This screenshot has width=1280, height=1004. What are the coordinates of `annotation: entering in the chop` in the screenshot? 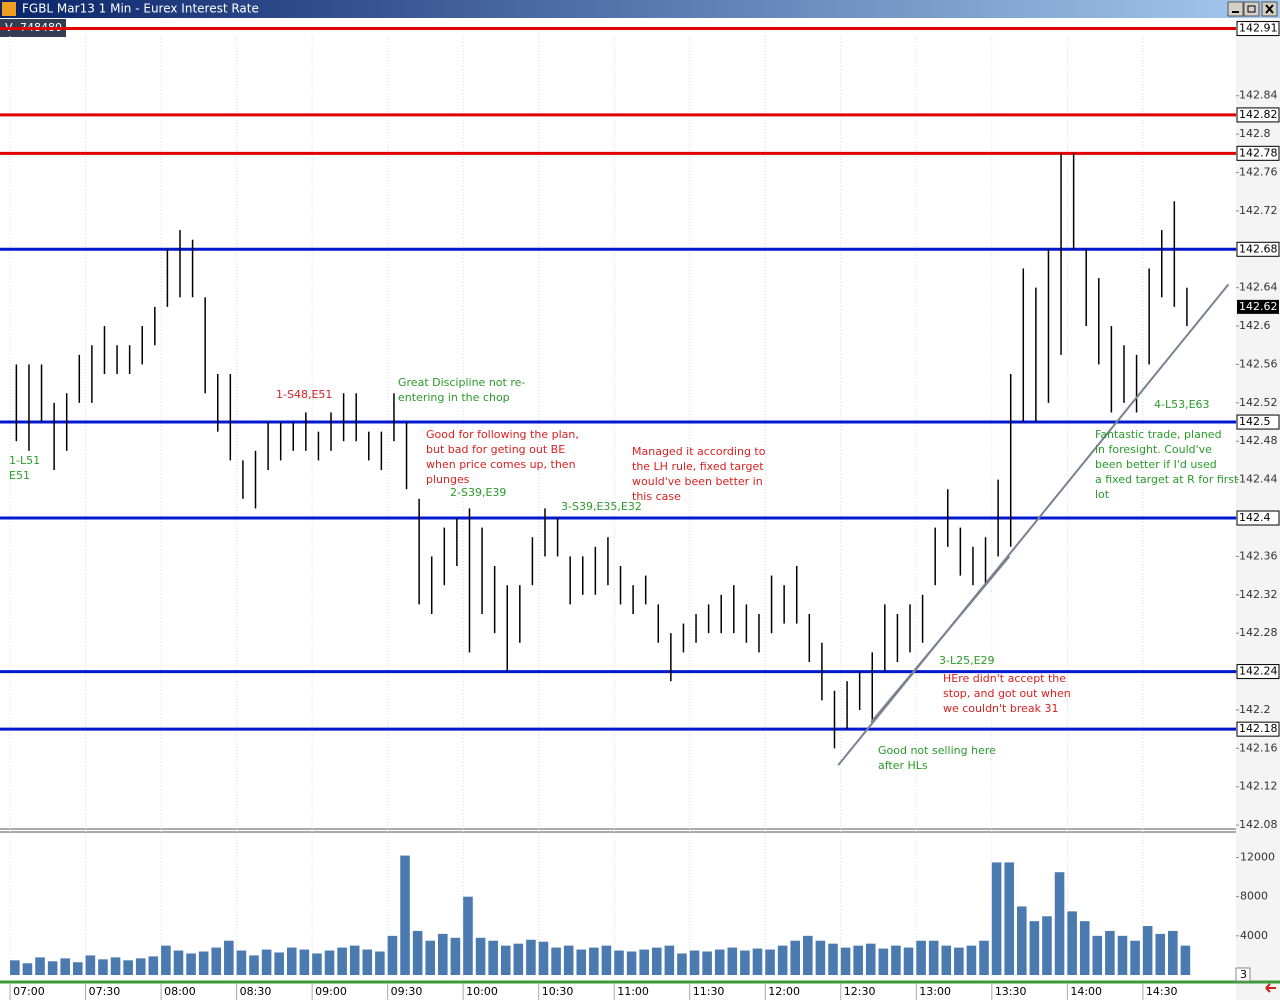 It's located at (454, 397).